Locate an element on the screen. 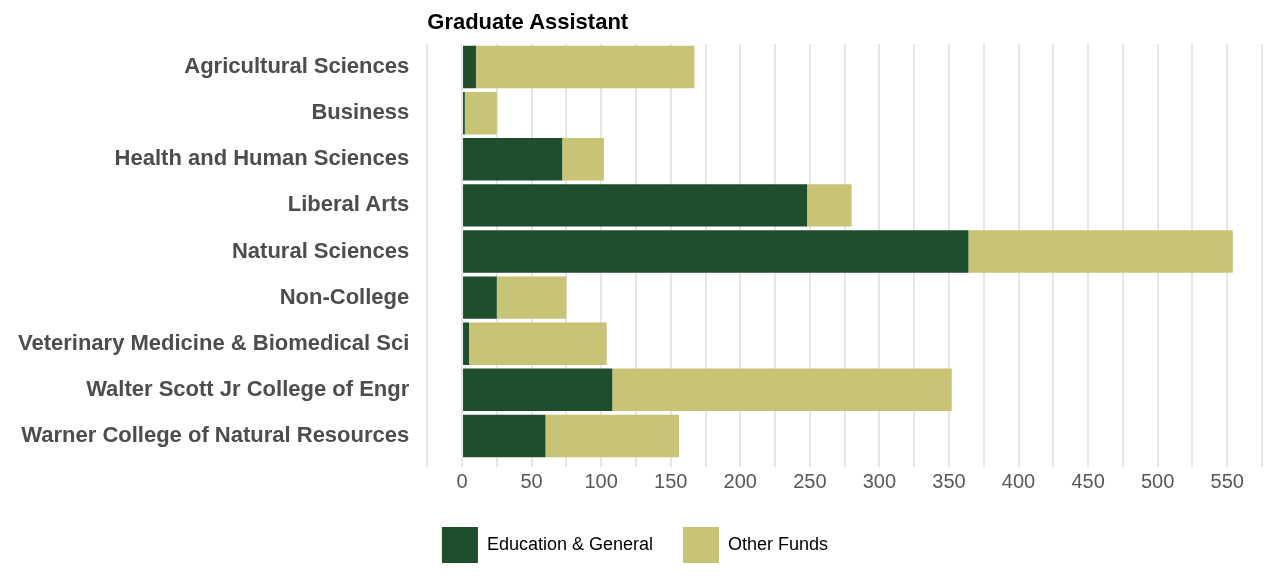 The height and width of the screenshot is (581, 1280). chart-title: Graduate Assistant is located at coordinates (528, 22).